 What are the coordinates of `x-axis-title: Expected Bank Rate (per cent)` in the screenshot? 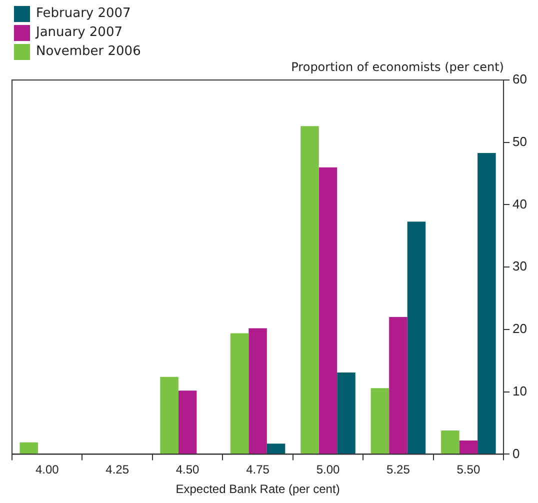 It's located at (258, 489).